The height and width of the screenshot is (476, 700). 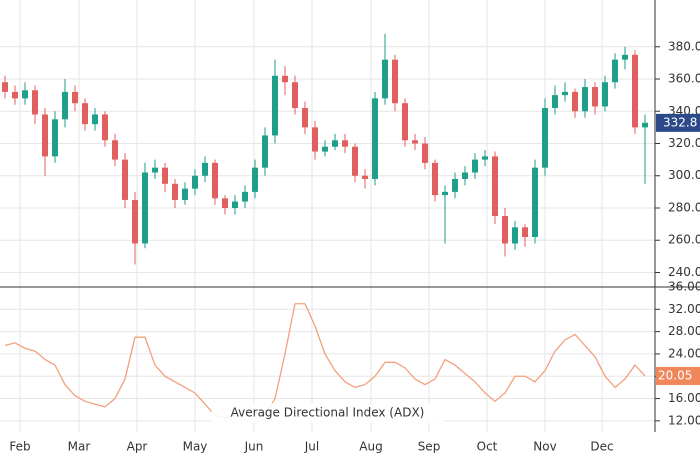 I want to click on y-tick-label: 16.00, so click(x=684, y=398).